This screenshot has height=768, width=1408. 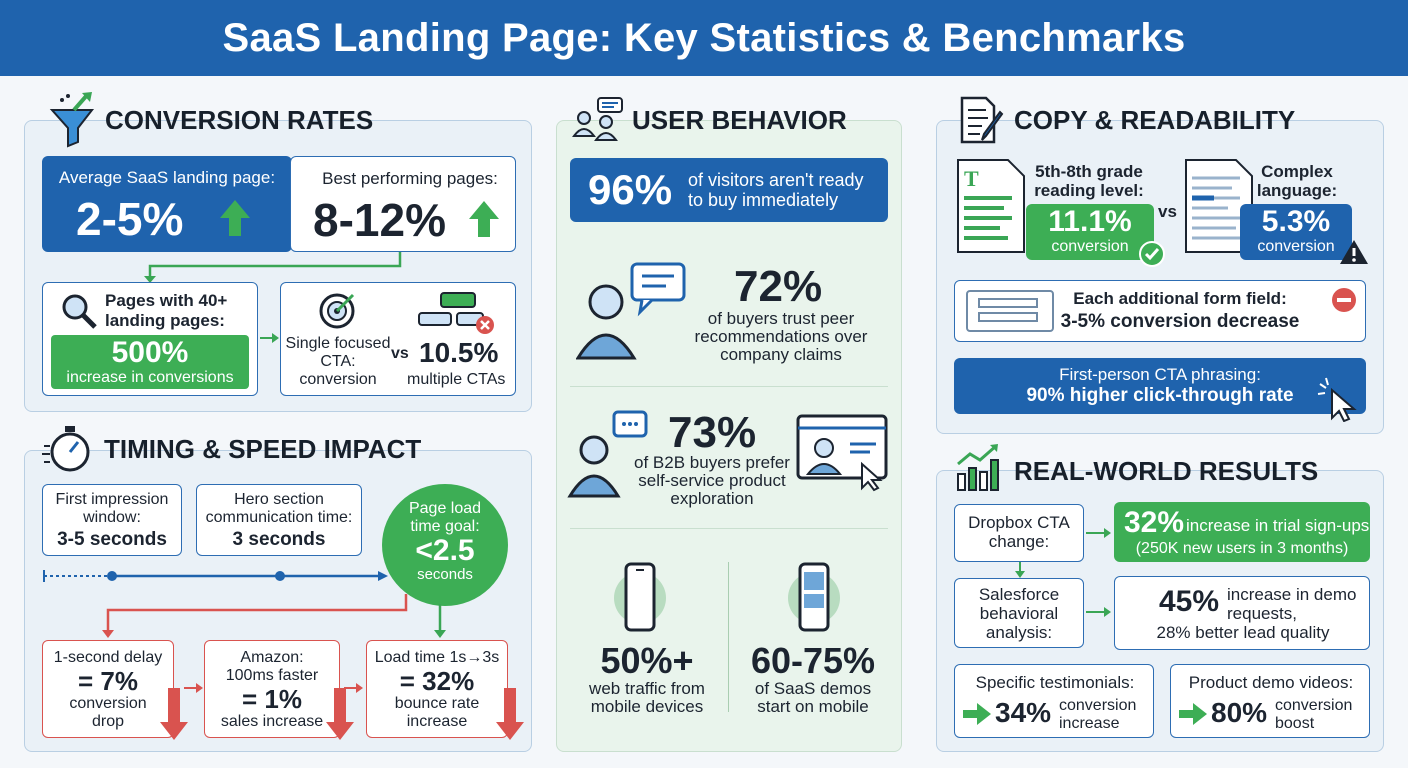 What do you see at coordinates (1292, 604) in the screenshot?
I see `salesforce-text: increase in demo requests,` at bounding box center [1292, 604].